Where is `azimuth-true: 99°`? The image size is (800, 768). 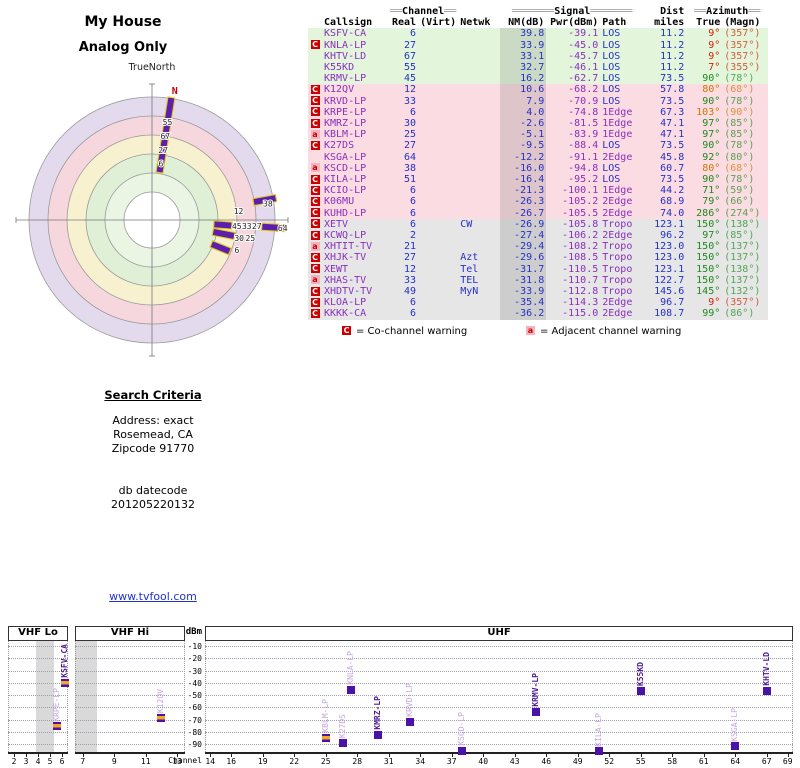 azimuth-true: 99° is located at coordinates (711, 314).